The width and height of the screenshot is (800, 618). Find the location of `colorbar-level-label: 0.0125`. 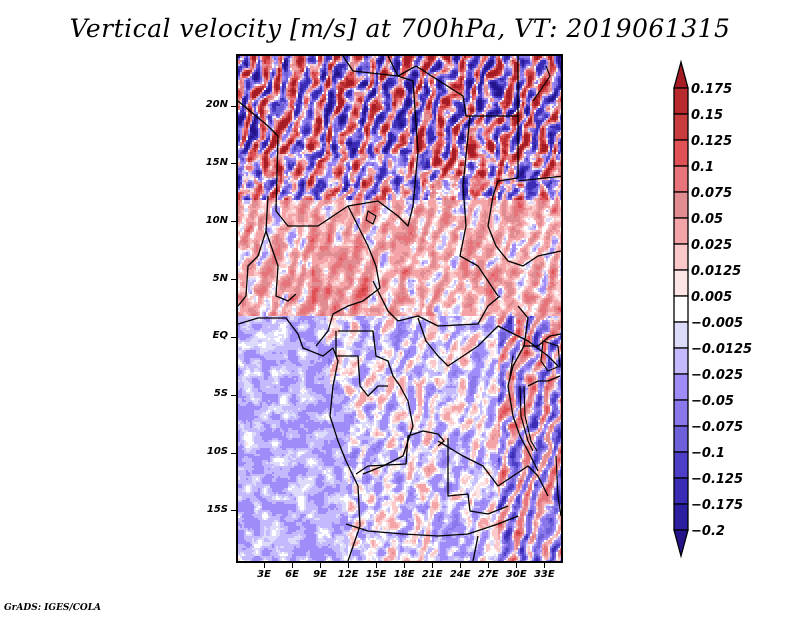

colorbar-level-label: 0.0125 is located at coordinates (716, 271).